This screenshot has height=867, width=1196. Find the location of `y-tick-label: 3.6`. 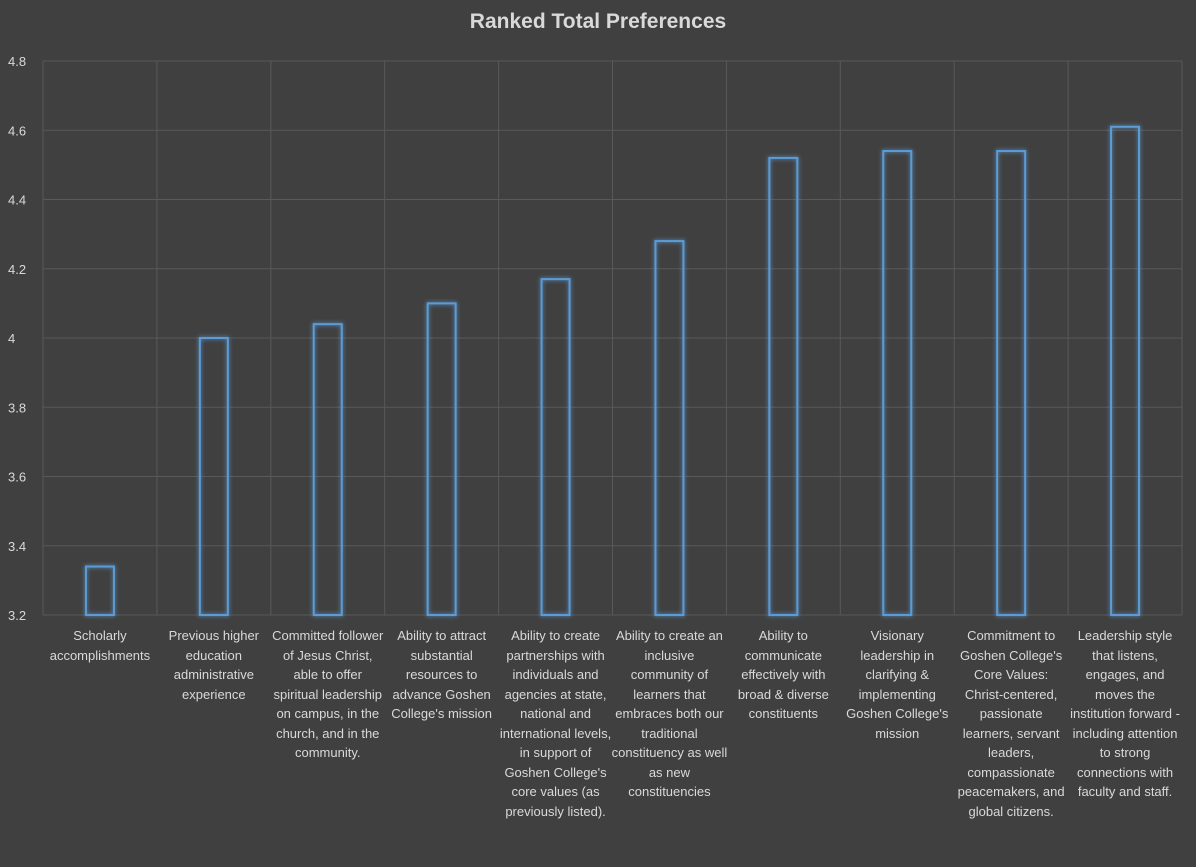

y-tick-label: 3.6 is located at coordinates (17, 477).